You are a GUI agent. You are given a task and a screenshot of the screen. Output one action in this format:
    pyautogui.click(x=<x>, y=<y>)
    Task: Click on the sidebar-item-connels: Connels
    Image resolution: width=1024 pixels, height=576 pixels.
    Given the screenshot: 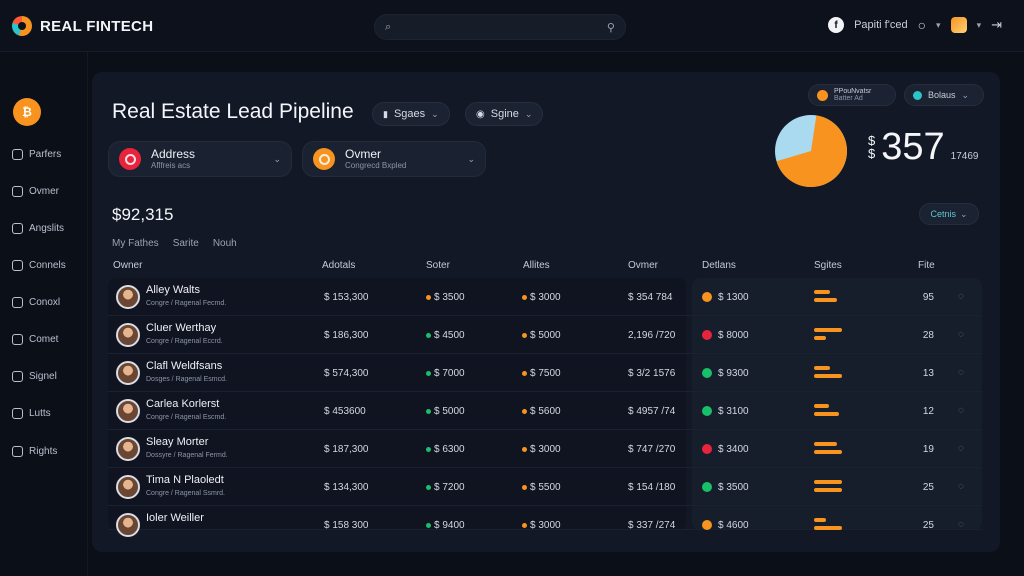 What is the action you would take?
    pyautogui.click(x=39, y=265)
    